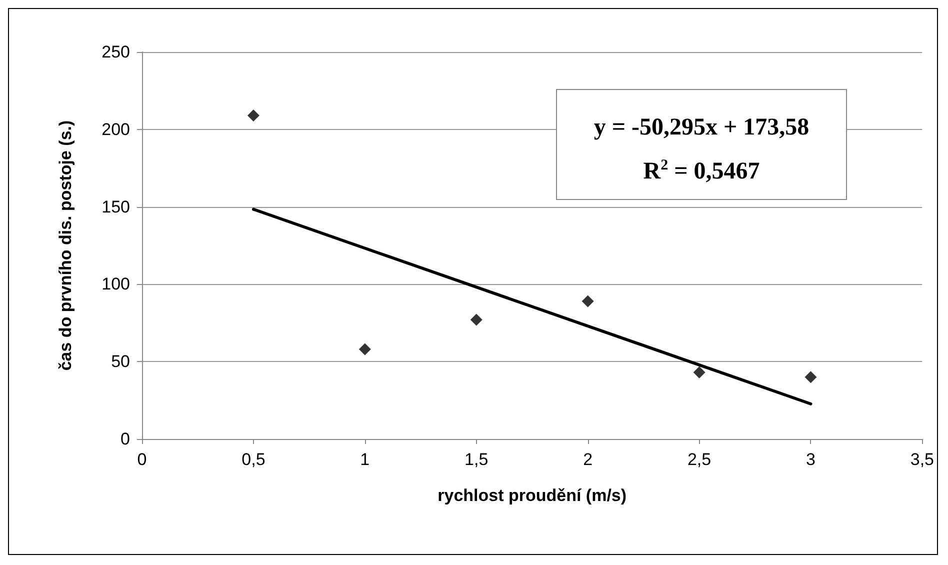 This screenshot has height=565, width=948. Describe the element at coordinates (532, 495) in the screenshot. I see `x-axis-title: rychlost proudění (m/s)` at that location.